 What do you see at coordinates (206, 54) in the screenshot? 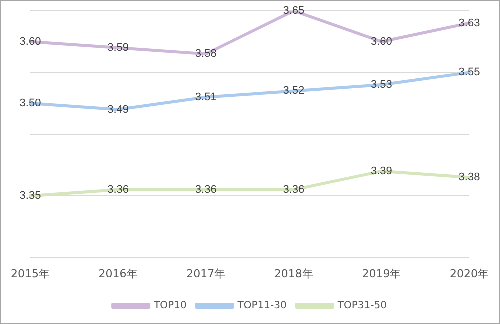
I see `data-label: 3.58` at bounding box center [206, 54].